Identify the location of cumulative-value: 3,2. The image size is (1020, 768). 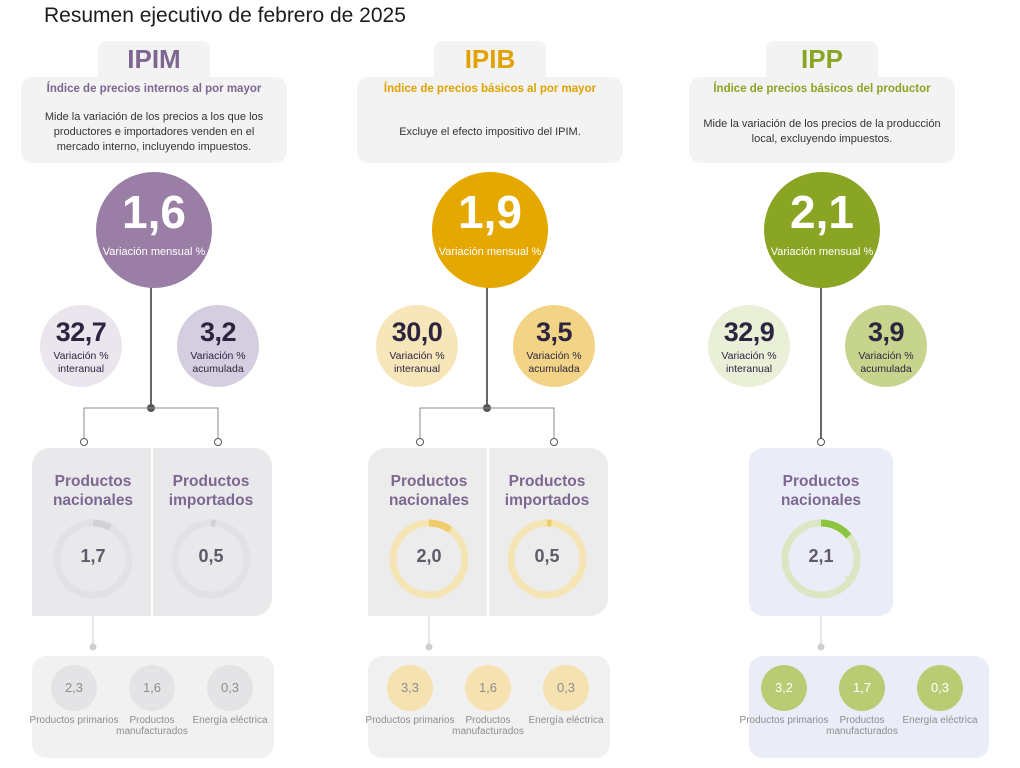
(218, 332).